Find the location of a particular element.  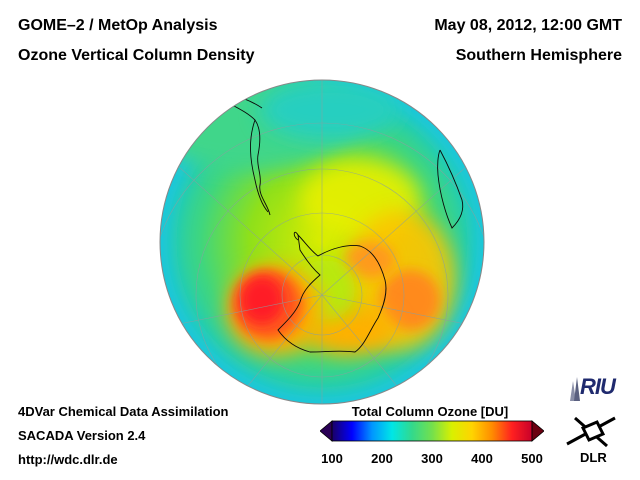

datetime-label: May 08, 2012, 12:00 GMT is located at coordinates (528, 25).